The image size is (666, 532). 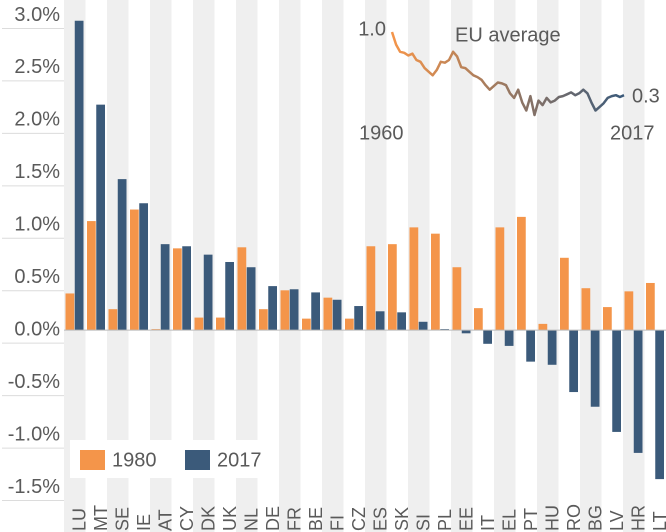 I want to click on x-tick-label: LT, so click(x=658, y=521).